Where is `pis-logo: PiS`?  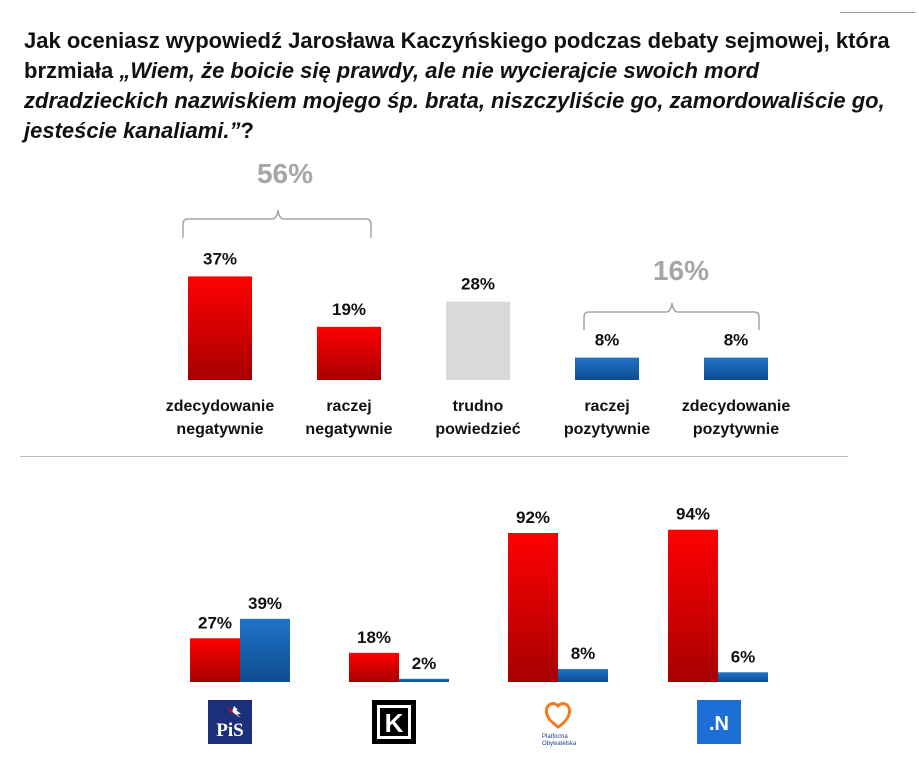 pis-logo: PiS is located at coordinates (230, 722).